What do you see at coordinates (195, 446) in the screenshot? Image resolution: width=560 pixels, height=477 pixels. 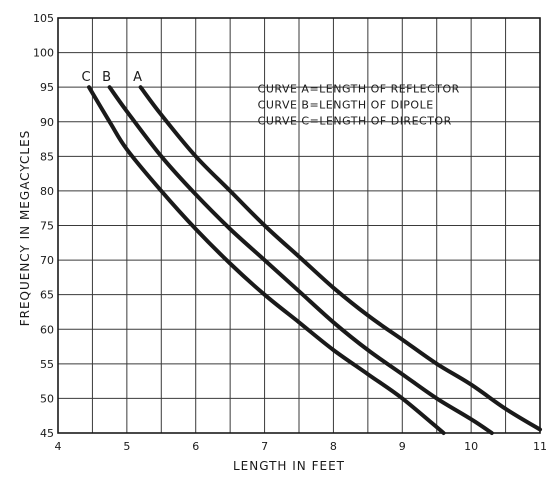 I see `x-tick-label: 6` at bounding box center [195, 446].